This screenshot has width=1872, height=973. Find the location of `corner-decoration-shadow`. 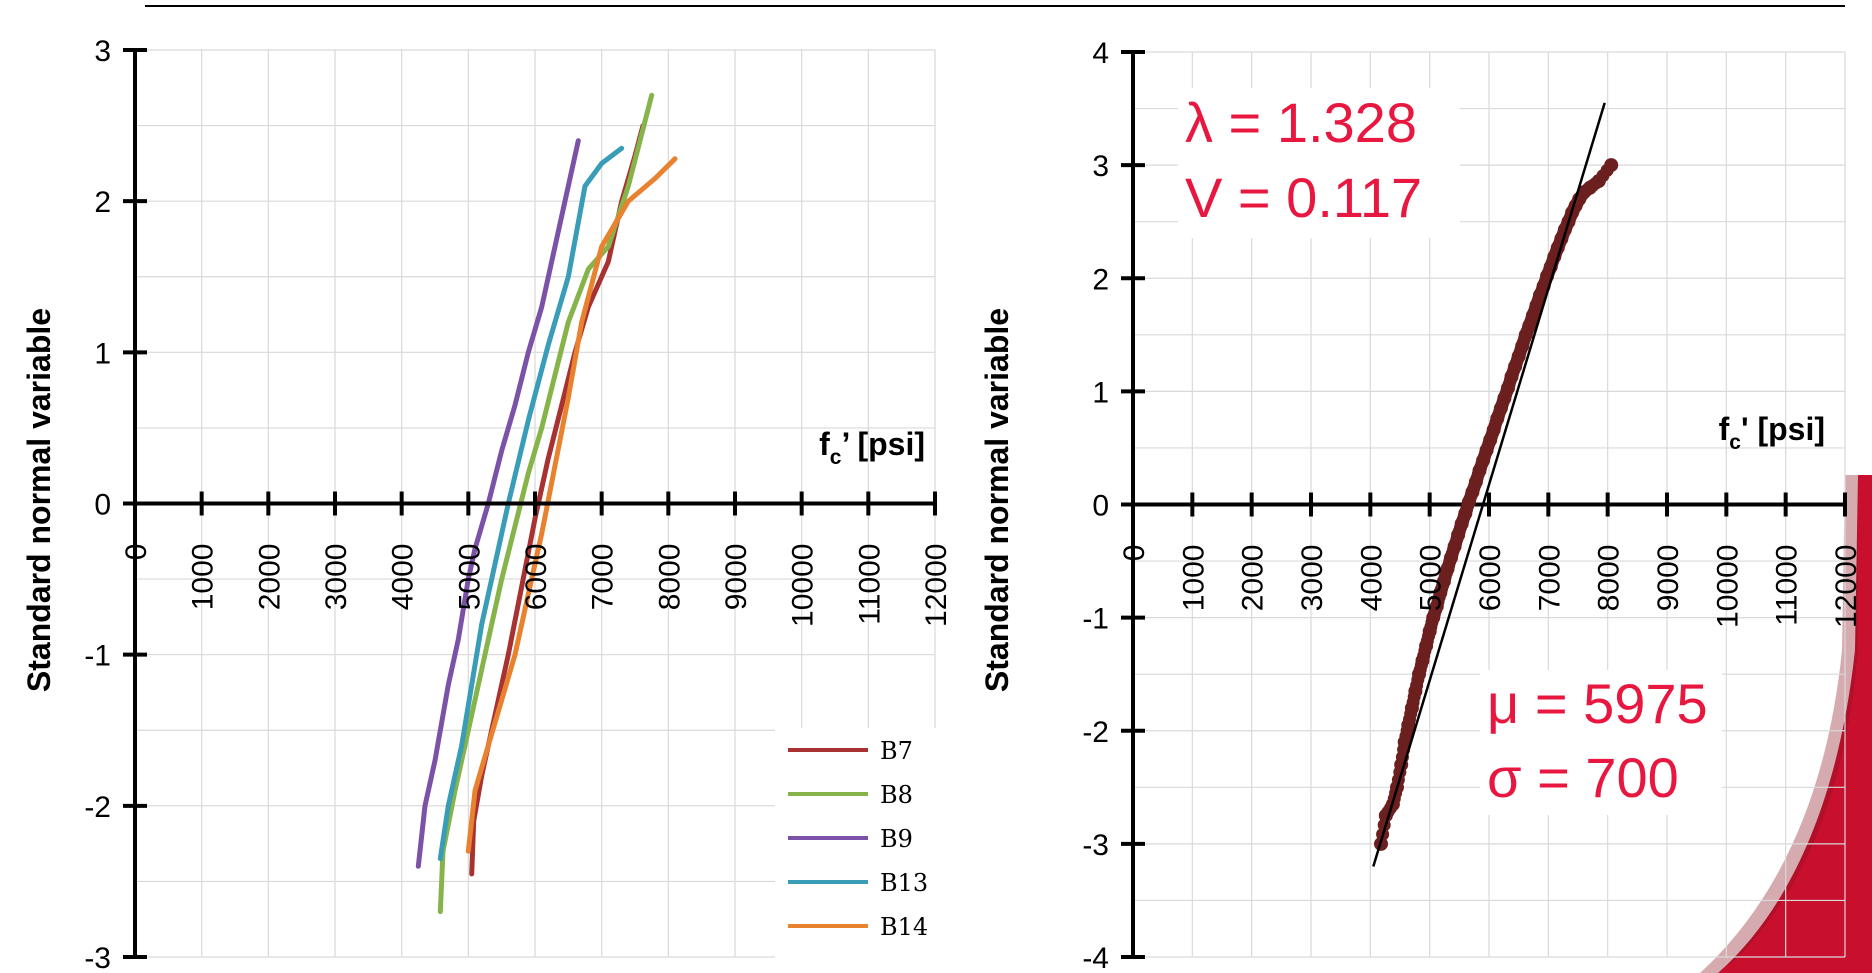

corner-decoration-shadow is located at coordinates (1779, 724).